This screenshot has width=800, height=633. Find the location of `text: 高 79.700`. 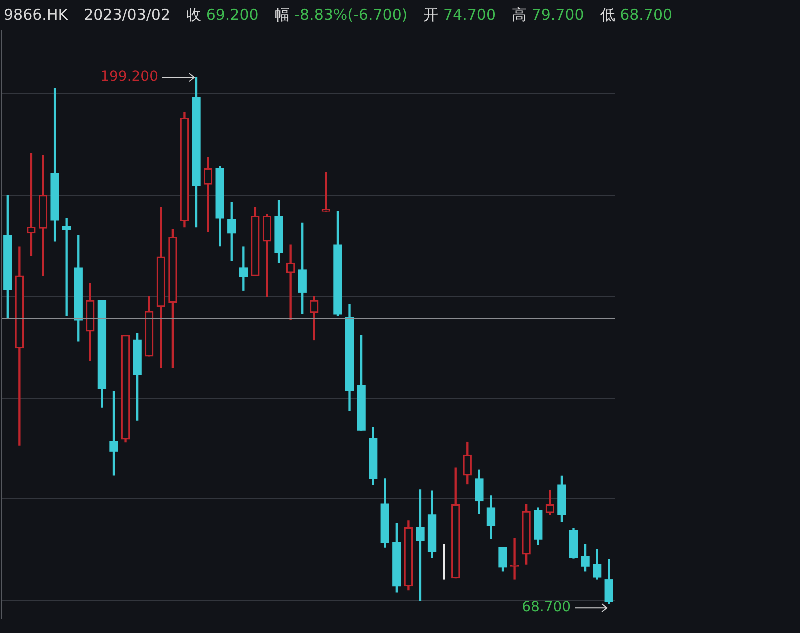

text: 高 79.700 is located at coordinates (548, 15).